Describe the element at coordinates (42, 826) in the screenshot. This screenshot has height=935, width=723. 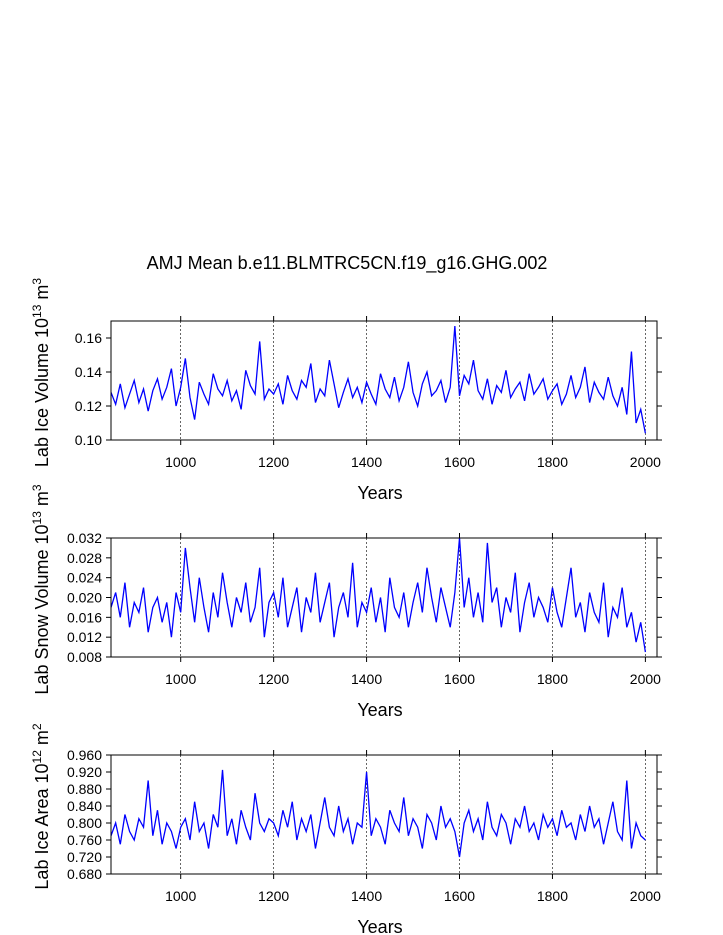
I see `y-axis-label-part: Lab Ice Area 10` at that location.